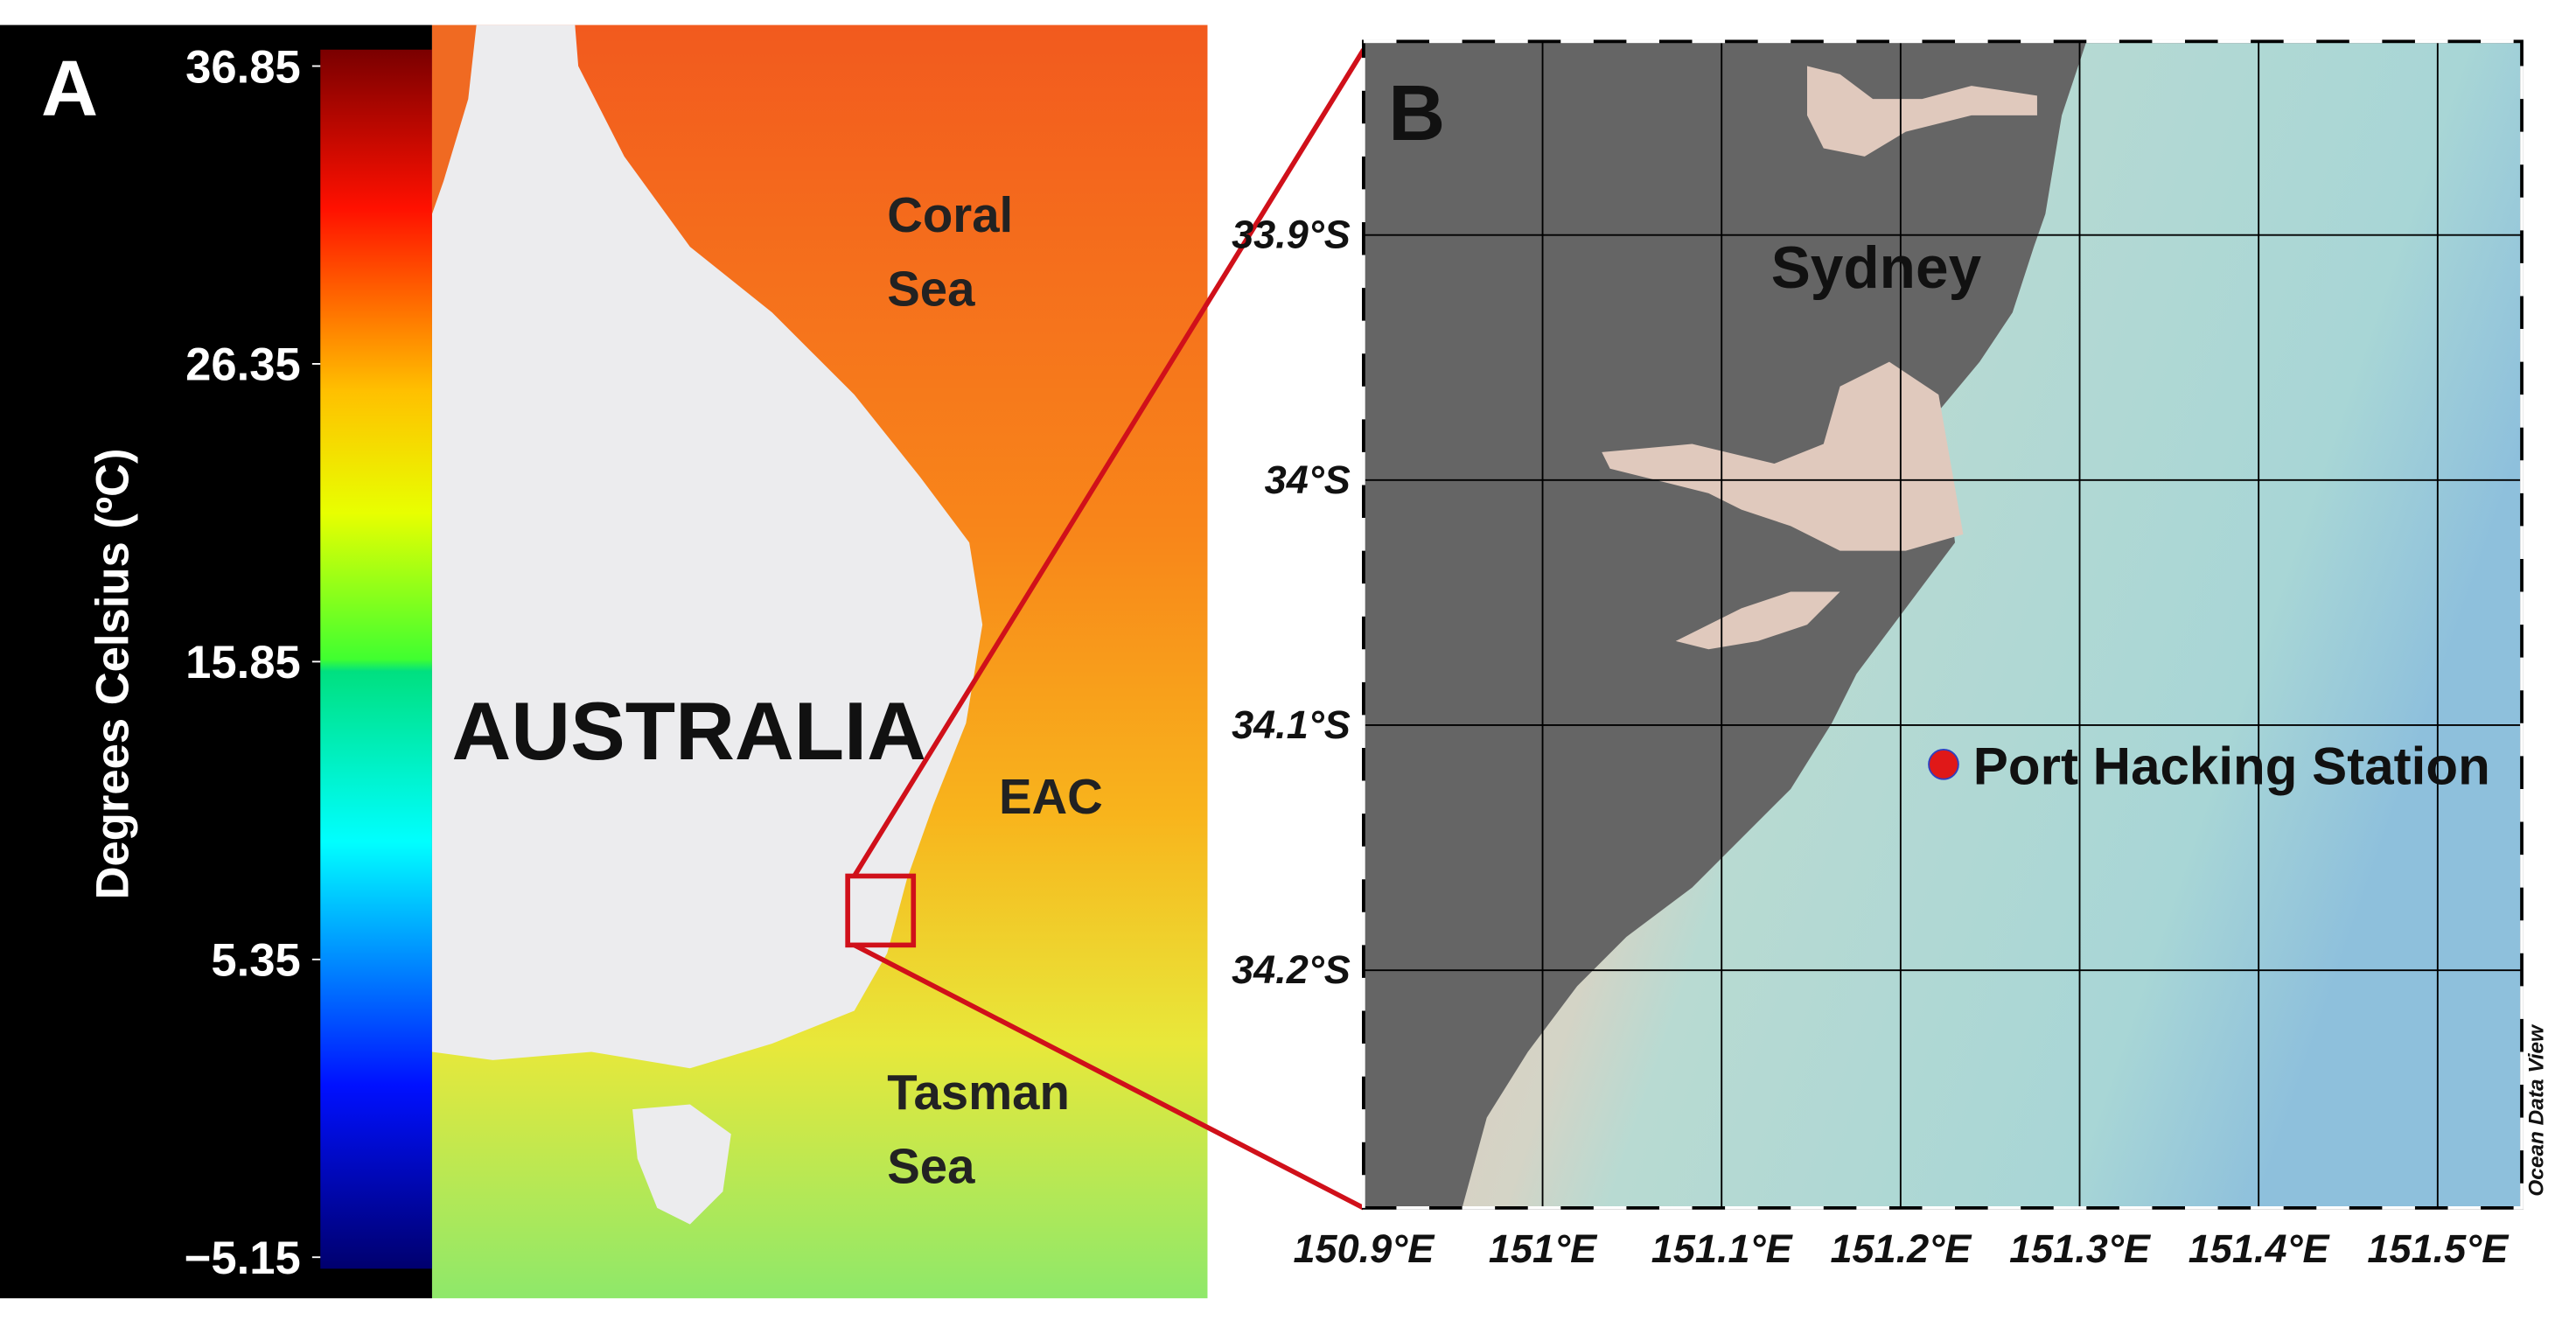  What do you see at coordinates (1943, 764) in the screenshot?
I see `station-marker` at bounding box center [1943, 764].